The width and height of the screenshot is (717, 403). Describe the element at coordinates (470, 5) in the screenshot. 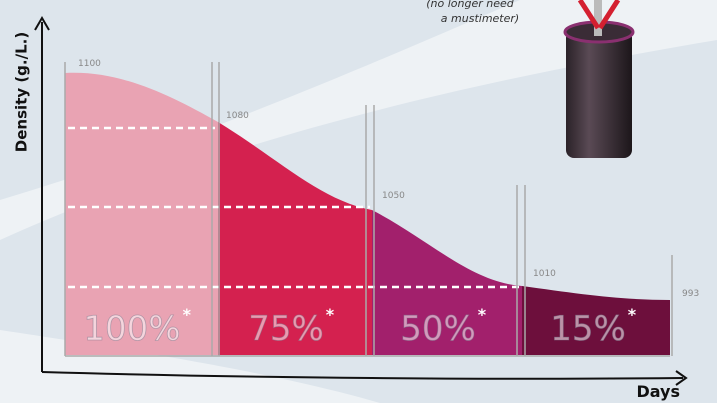

I see `note-line: (no longer need` at that location.